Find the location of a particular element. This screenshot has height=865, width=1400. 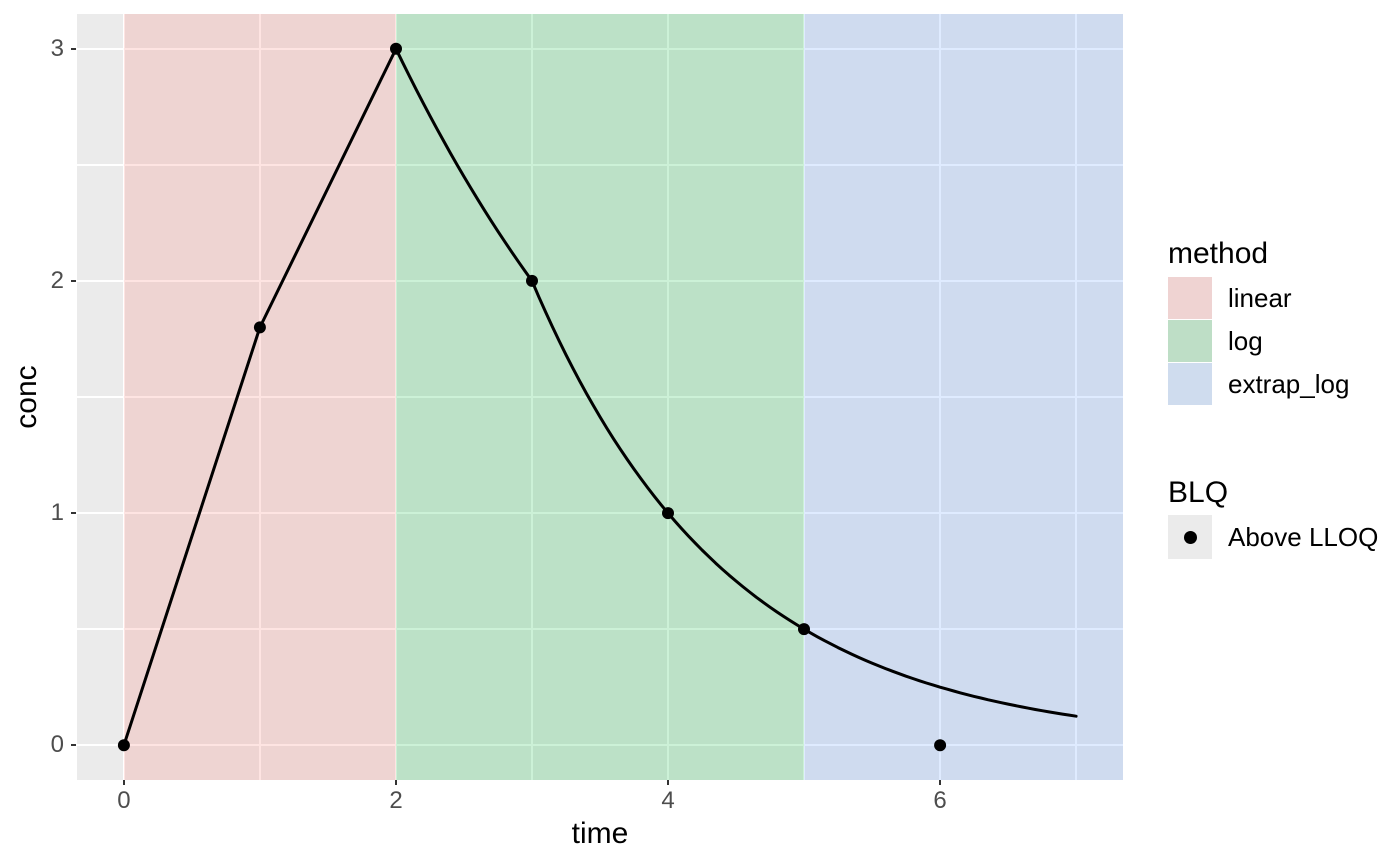

data-point-t4 is located at coordinates (668, 513).